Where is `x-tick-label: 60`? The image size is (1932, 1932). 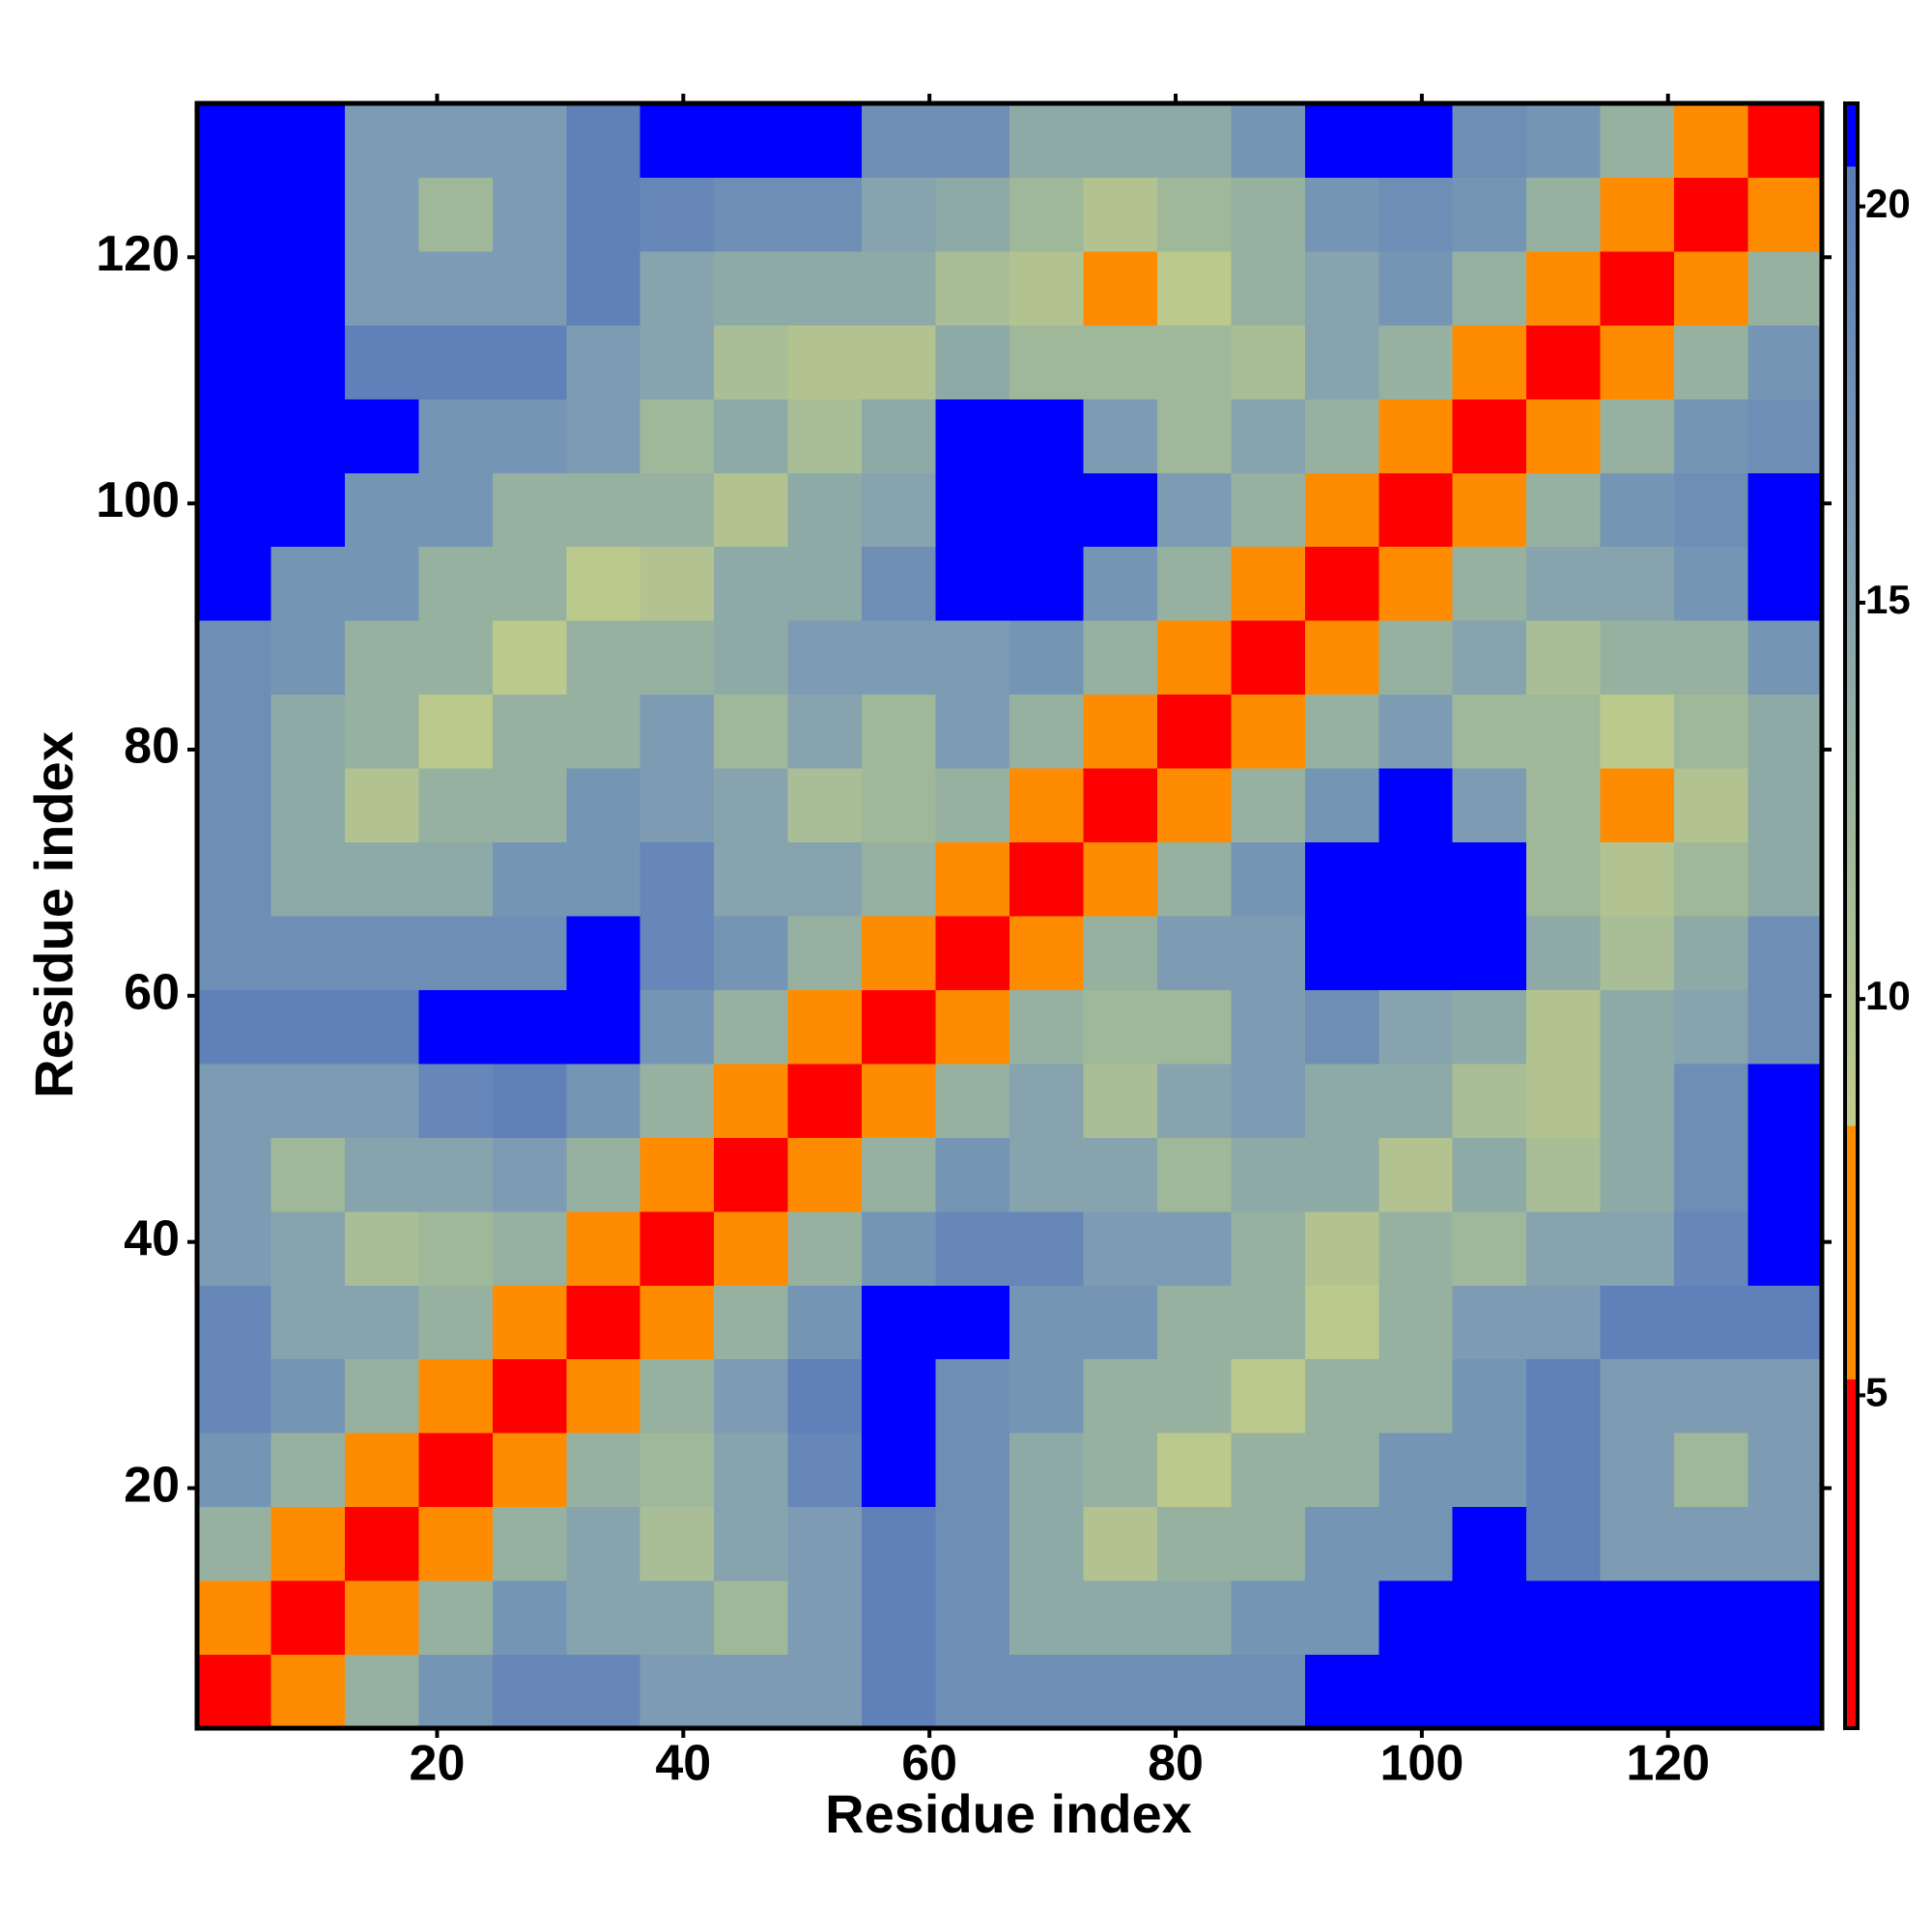 x-tick-label: 60 is located at coordinates (929, 1764).